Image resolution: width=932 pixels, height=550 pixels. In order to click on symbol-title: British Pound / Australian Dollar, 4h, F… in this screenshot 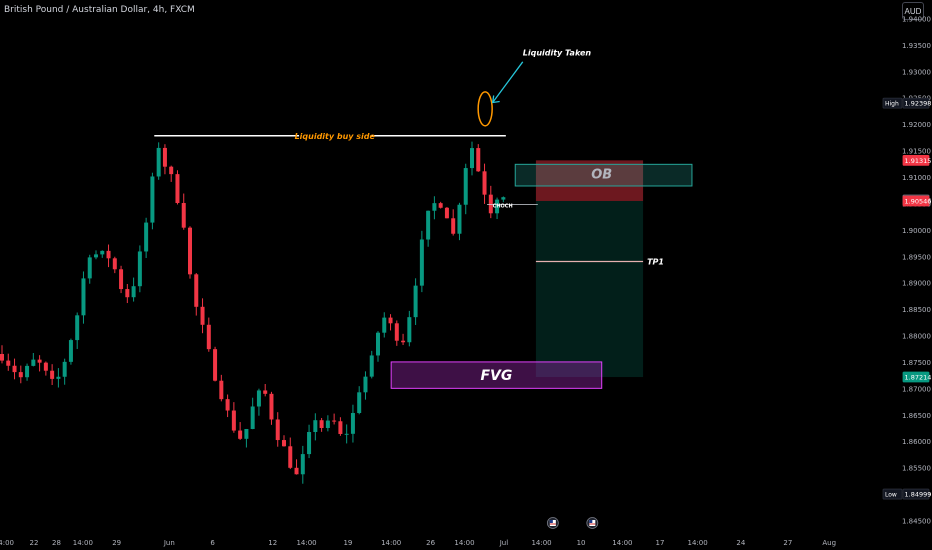, I will do `click(99, 10)`.